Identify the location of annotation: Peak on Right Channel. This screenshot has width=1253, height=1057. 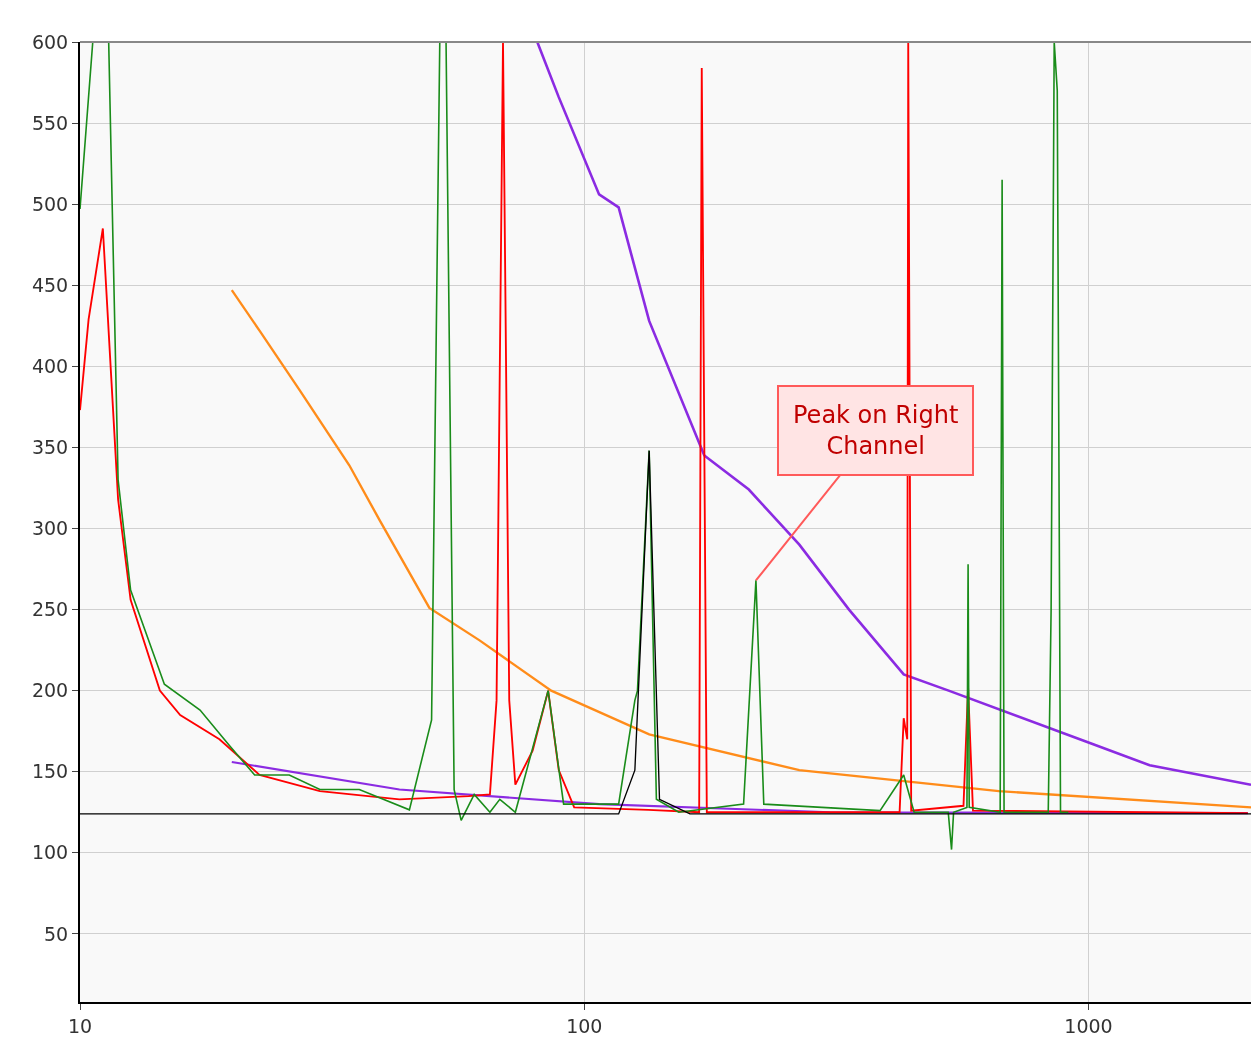
(876, 431).